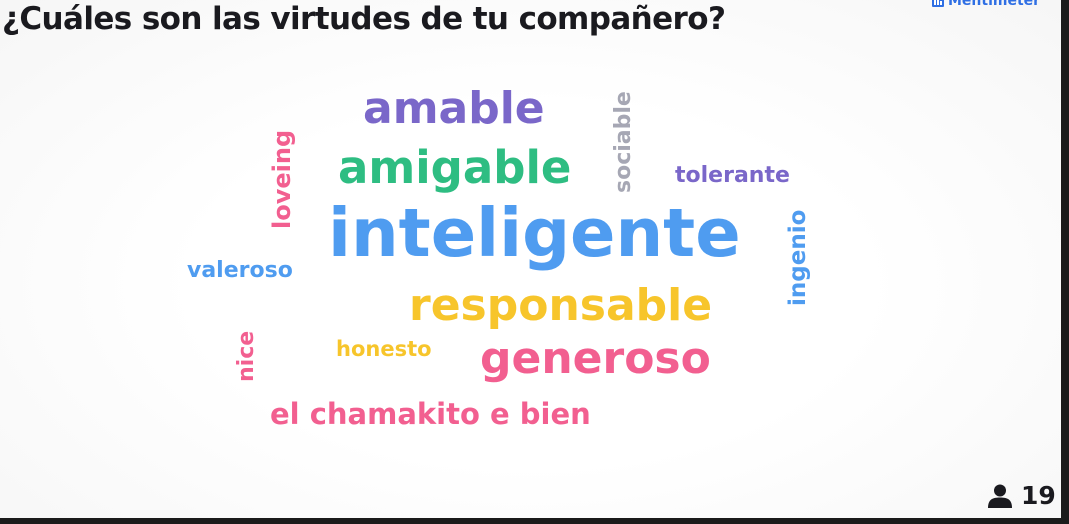  Describe the element at coordinates (282, 179) in the screenshot. I see `word-loveing: loveing` at that location.